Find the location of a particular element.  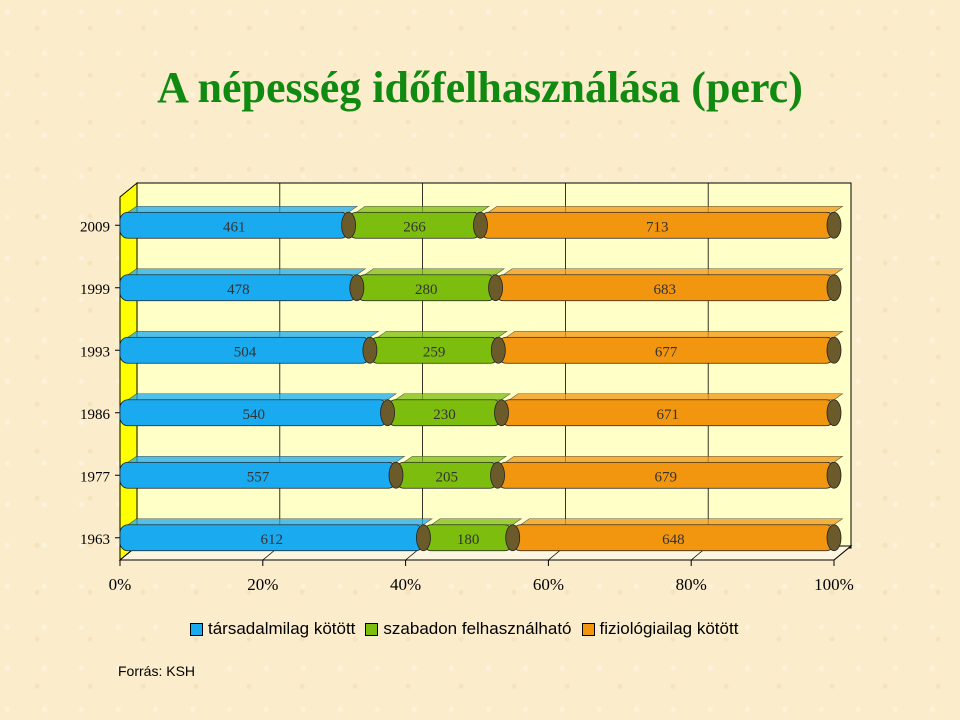

y-tick-label: 1977 is located at coordinates (95, 477).